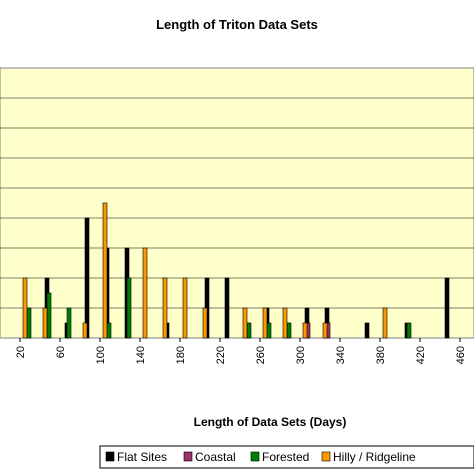  What do you see at coordinates (181, 355) in the screenshot?
I see `x-tick-label: 180` at bounding box center [181, 355].